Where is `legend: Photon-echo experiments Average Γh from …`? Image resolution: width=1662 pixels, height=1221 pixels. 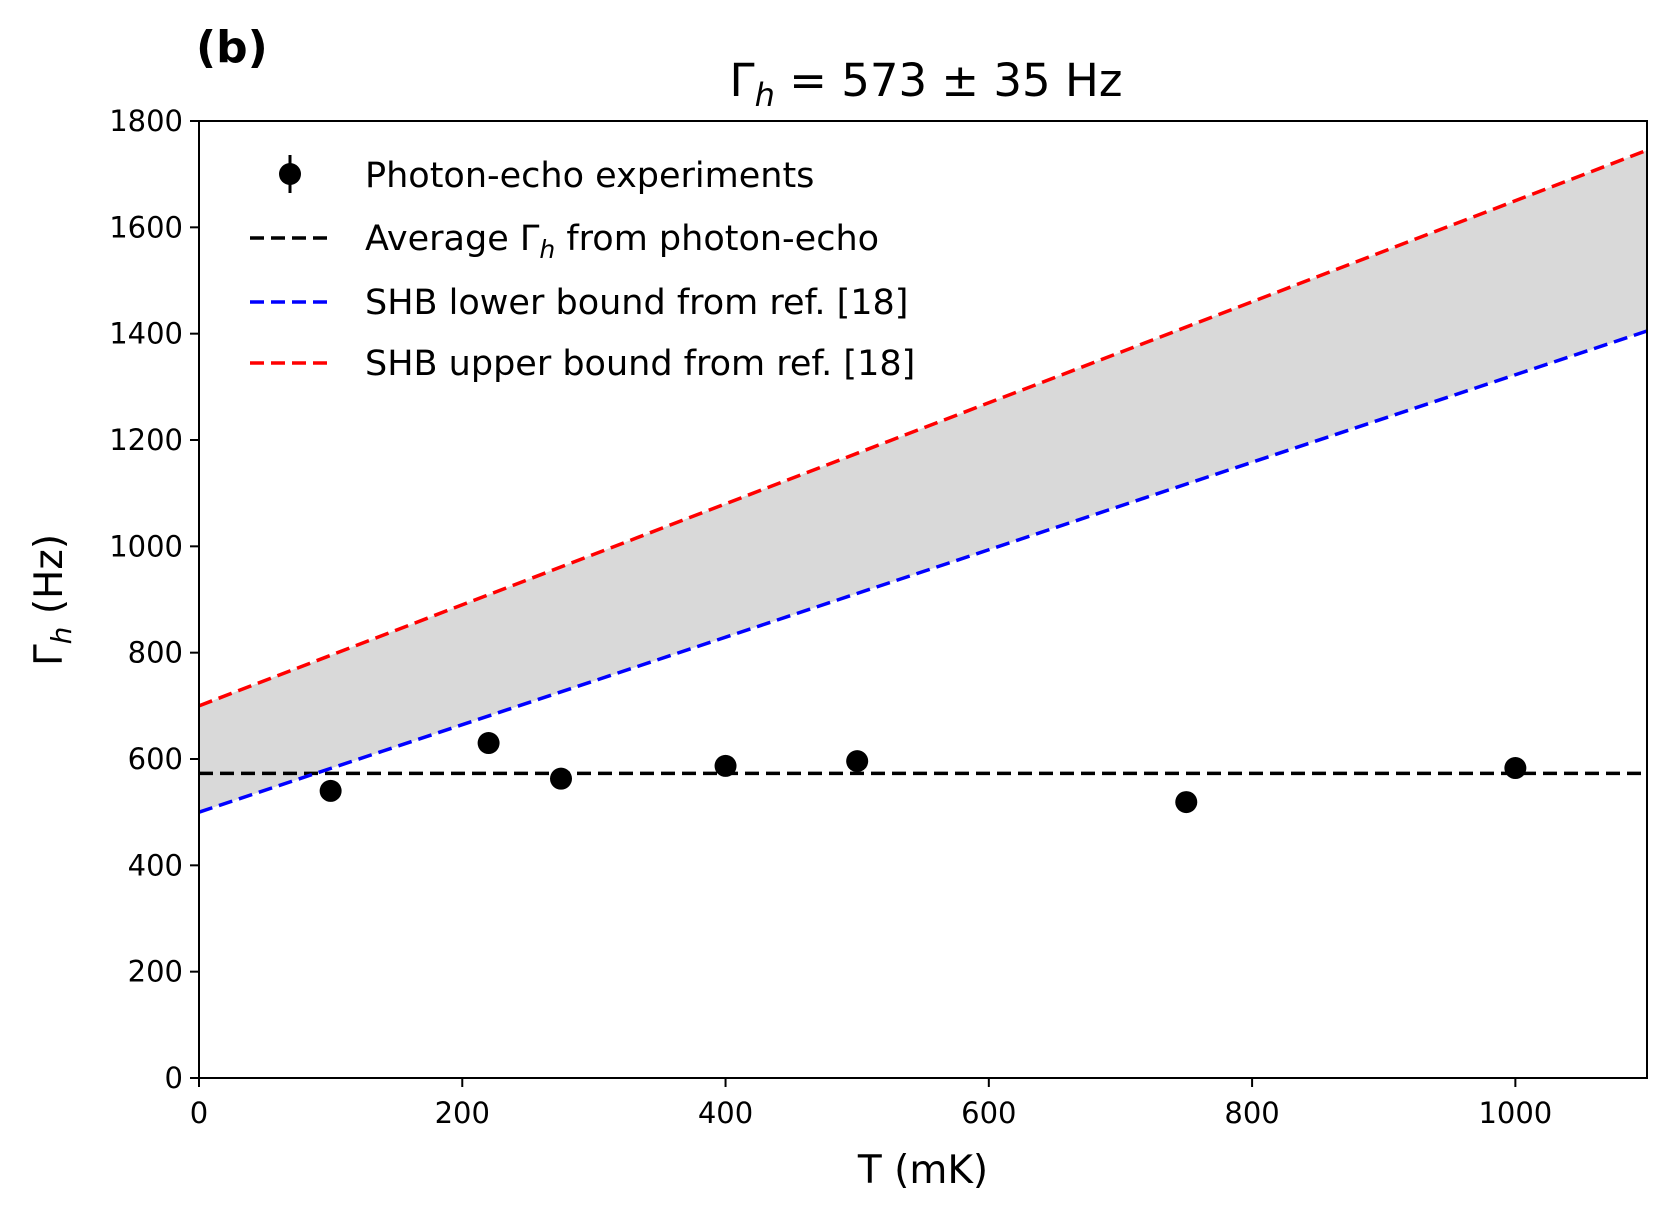
legend: Photon-echo experiments Average Γh from … is located at coordinates (582, 269).